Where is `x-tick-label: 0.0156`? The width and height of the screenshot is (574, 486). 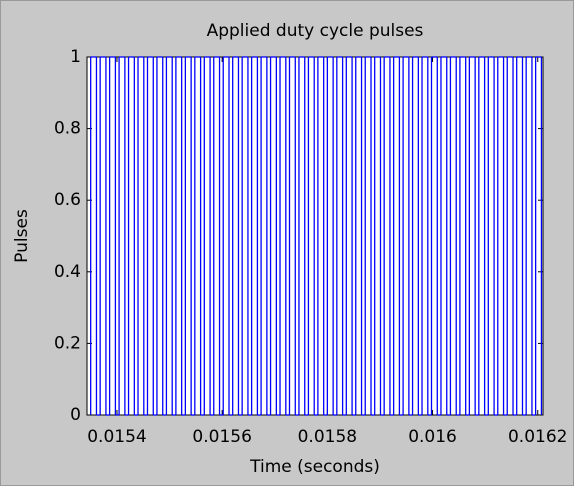 x-tick-label: 0.0156 is located at coordinates (221, 437).